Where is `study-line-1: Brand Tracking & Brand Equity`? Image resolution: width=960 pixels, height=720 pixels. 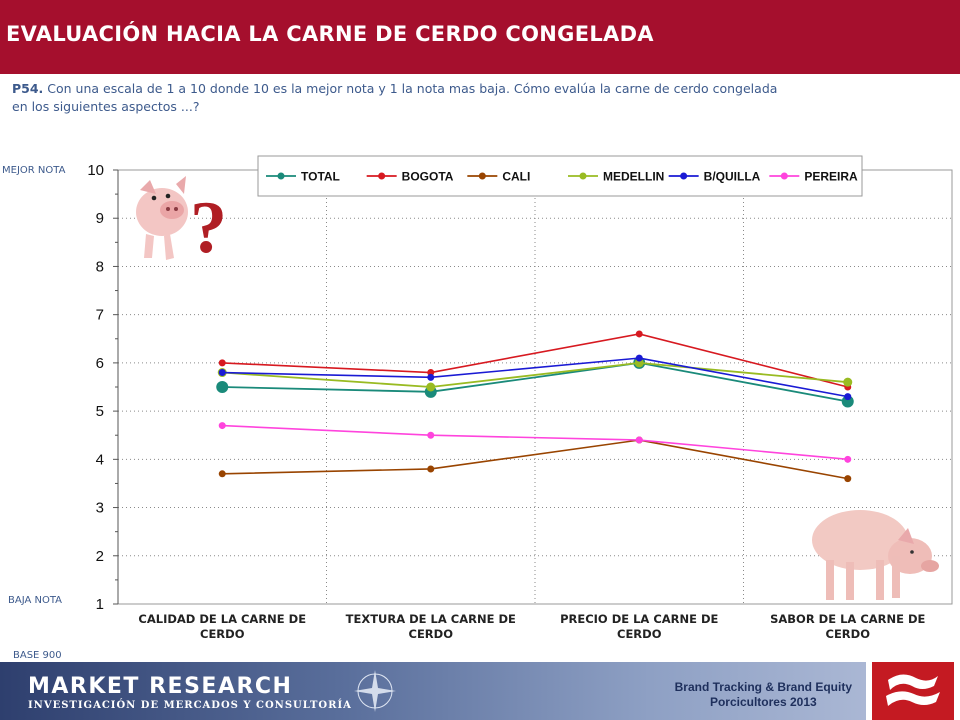 study-line-1: Brand Tracking & Brand Equity is located at coordinates (763, 687).